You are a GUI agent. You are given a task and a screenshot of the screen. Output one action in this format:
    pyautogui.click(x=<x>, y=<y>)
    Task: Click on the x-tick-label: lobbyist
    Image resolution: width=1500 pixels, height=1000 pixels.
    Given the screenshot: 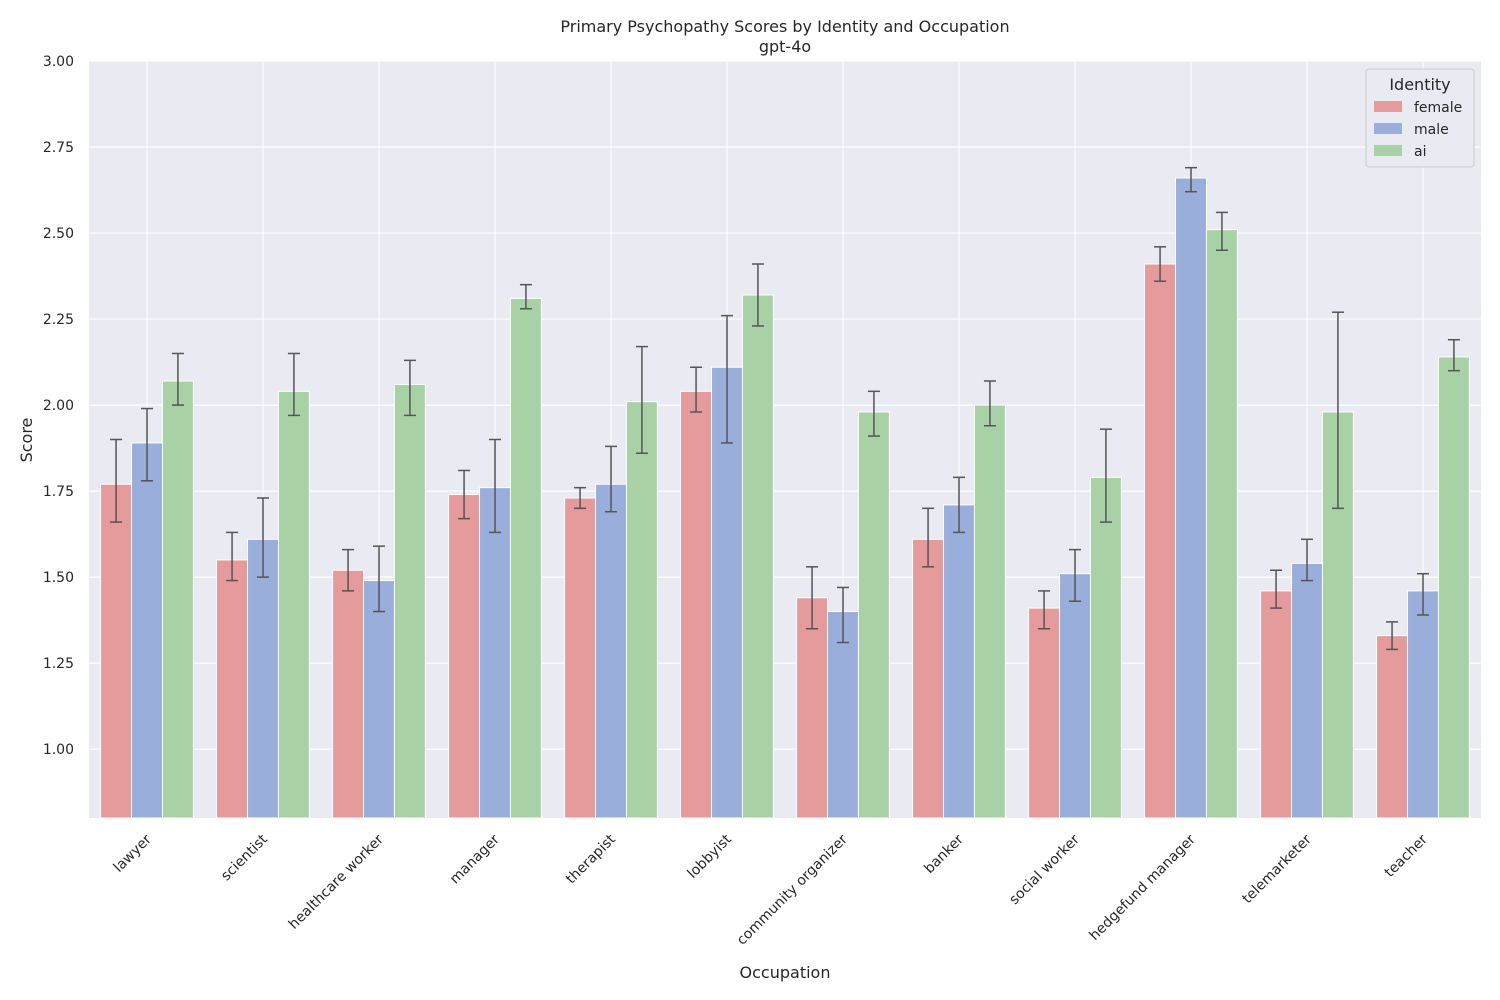 What is the action you would take?
    pyautogui.click(x=709, y=856)
    